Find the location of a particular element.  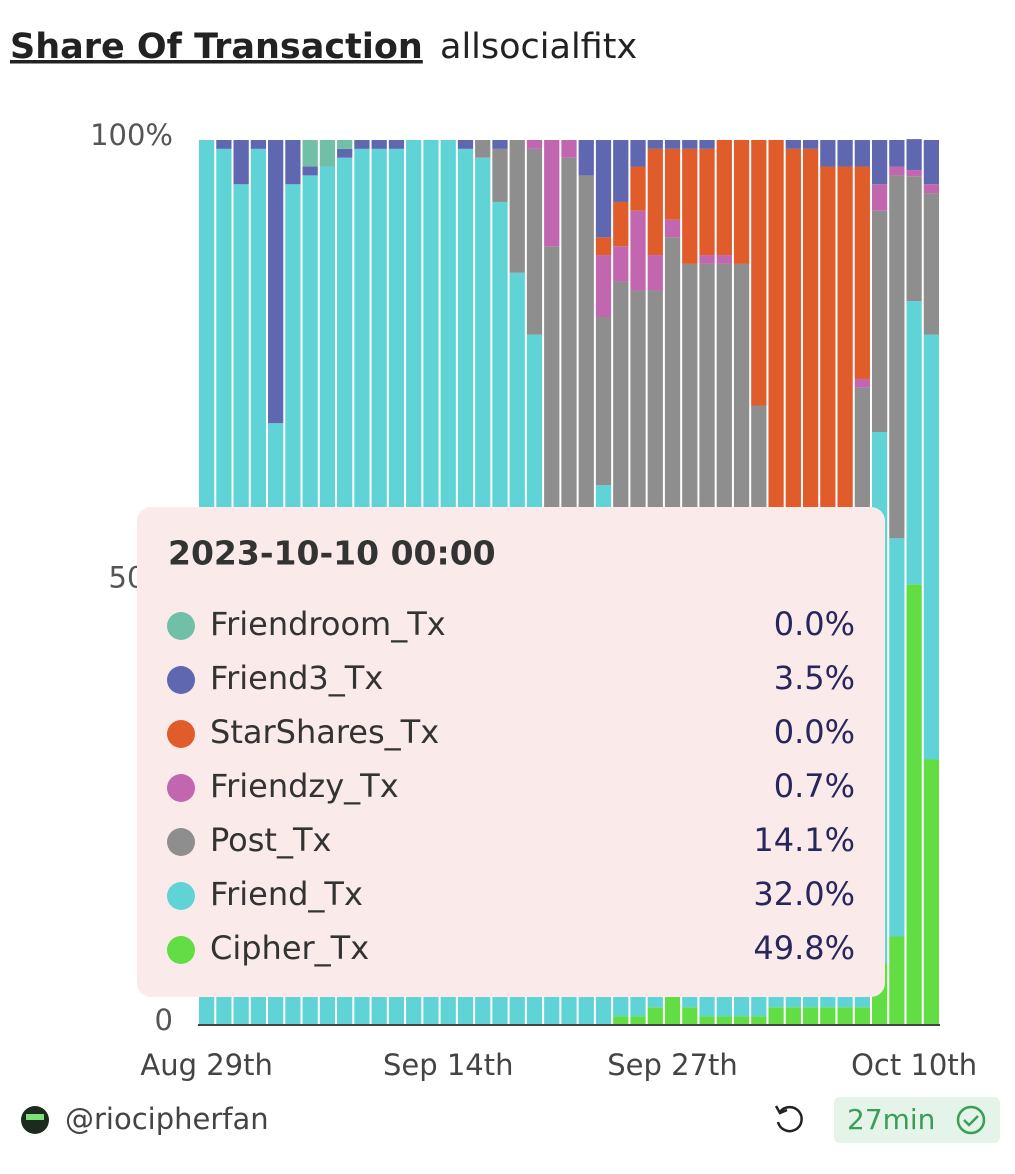

avatar-glasses is located at coordinates (35, 1117).